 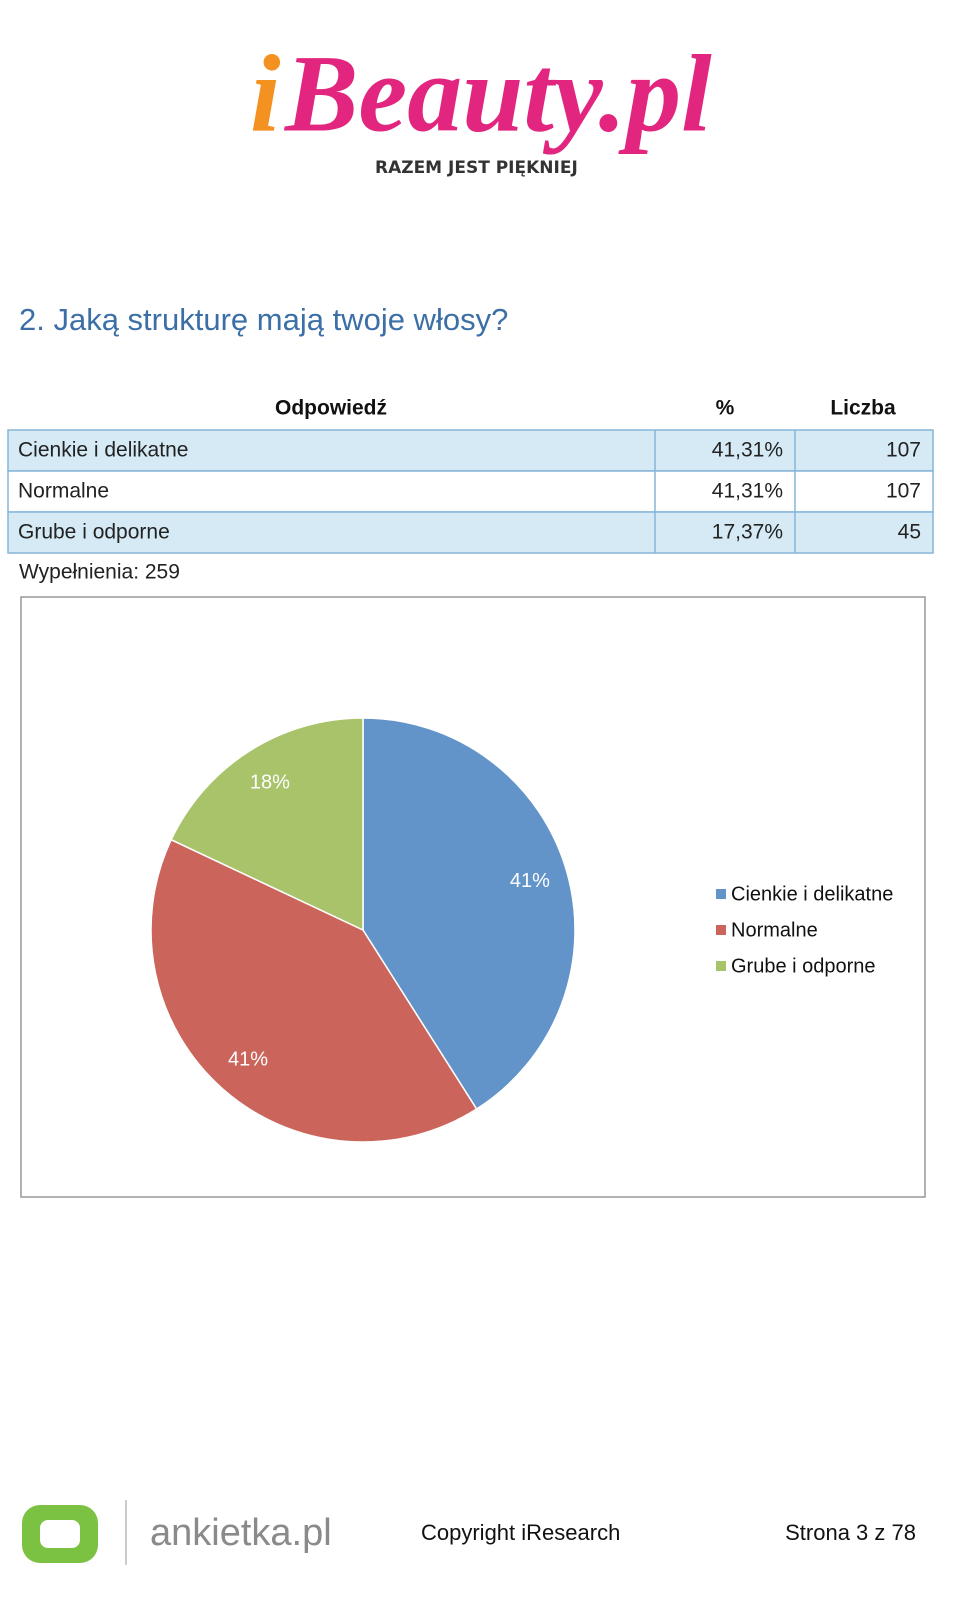 What do you see at coordinates (909, 532) in the screenshot?
I see `table-cell: 45` at bounding box center [909, 532].